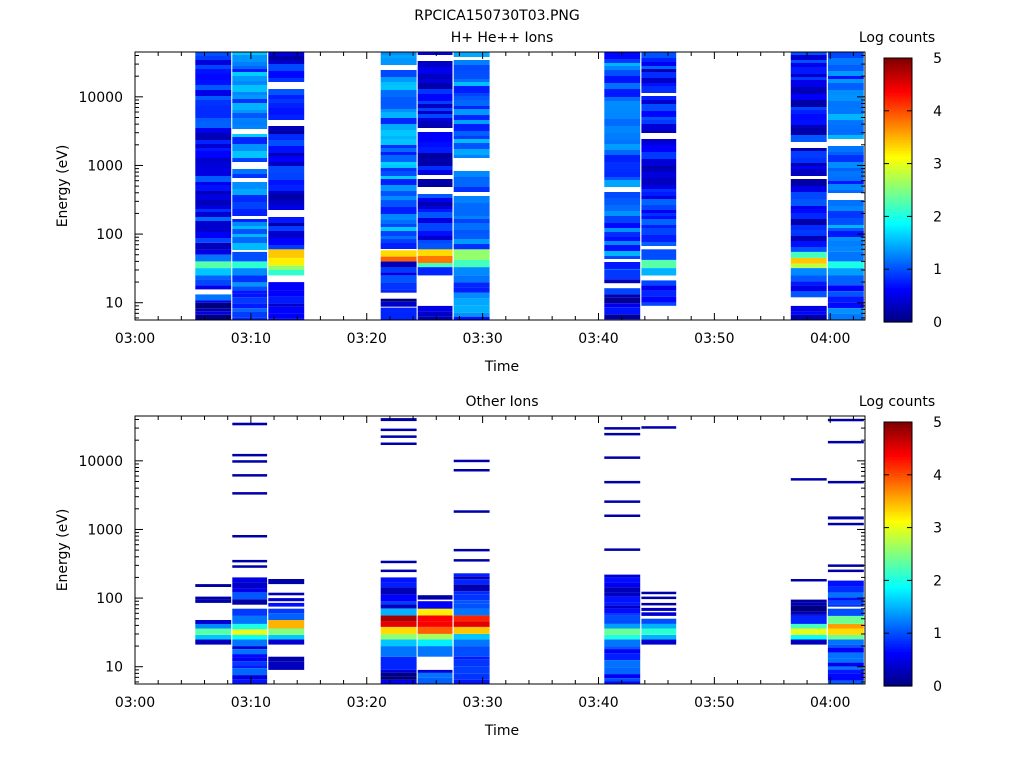  I want to click on x-tick-label: 03:00, so click(135, 339).